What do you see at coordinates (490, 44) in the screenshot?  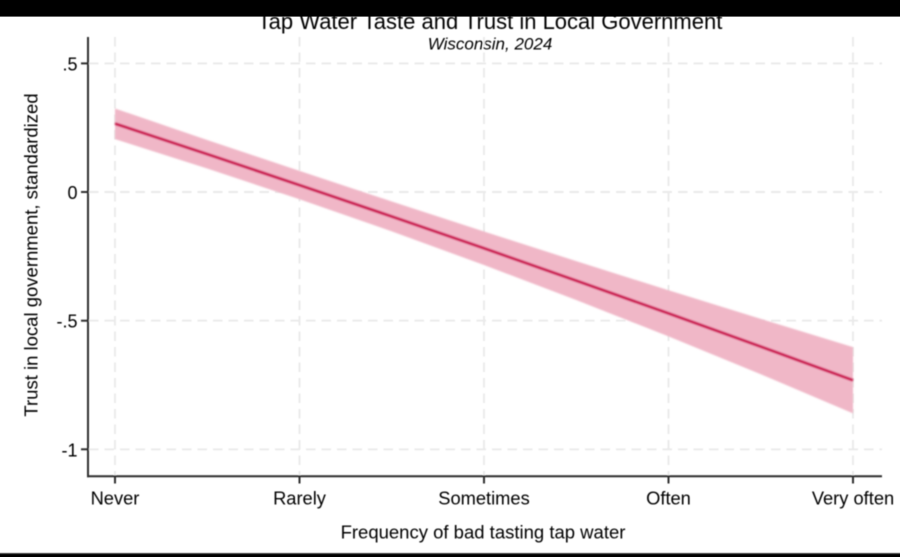 I see `svg-text: Wisconsin, 2024` at bounding box center [490, 44].